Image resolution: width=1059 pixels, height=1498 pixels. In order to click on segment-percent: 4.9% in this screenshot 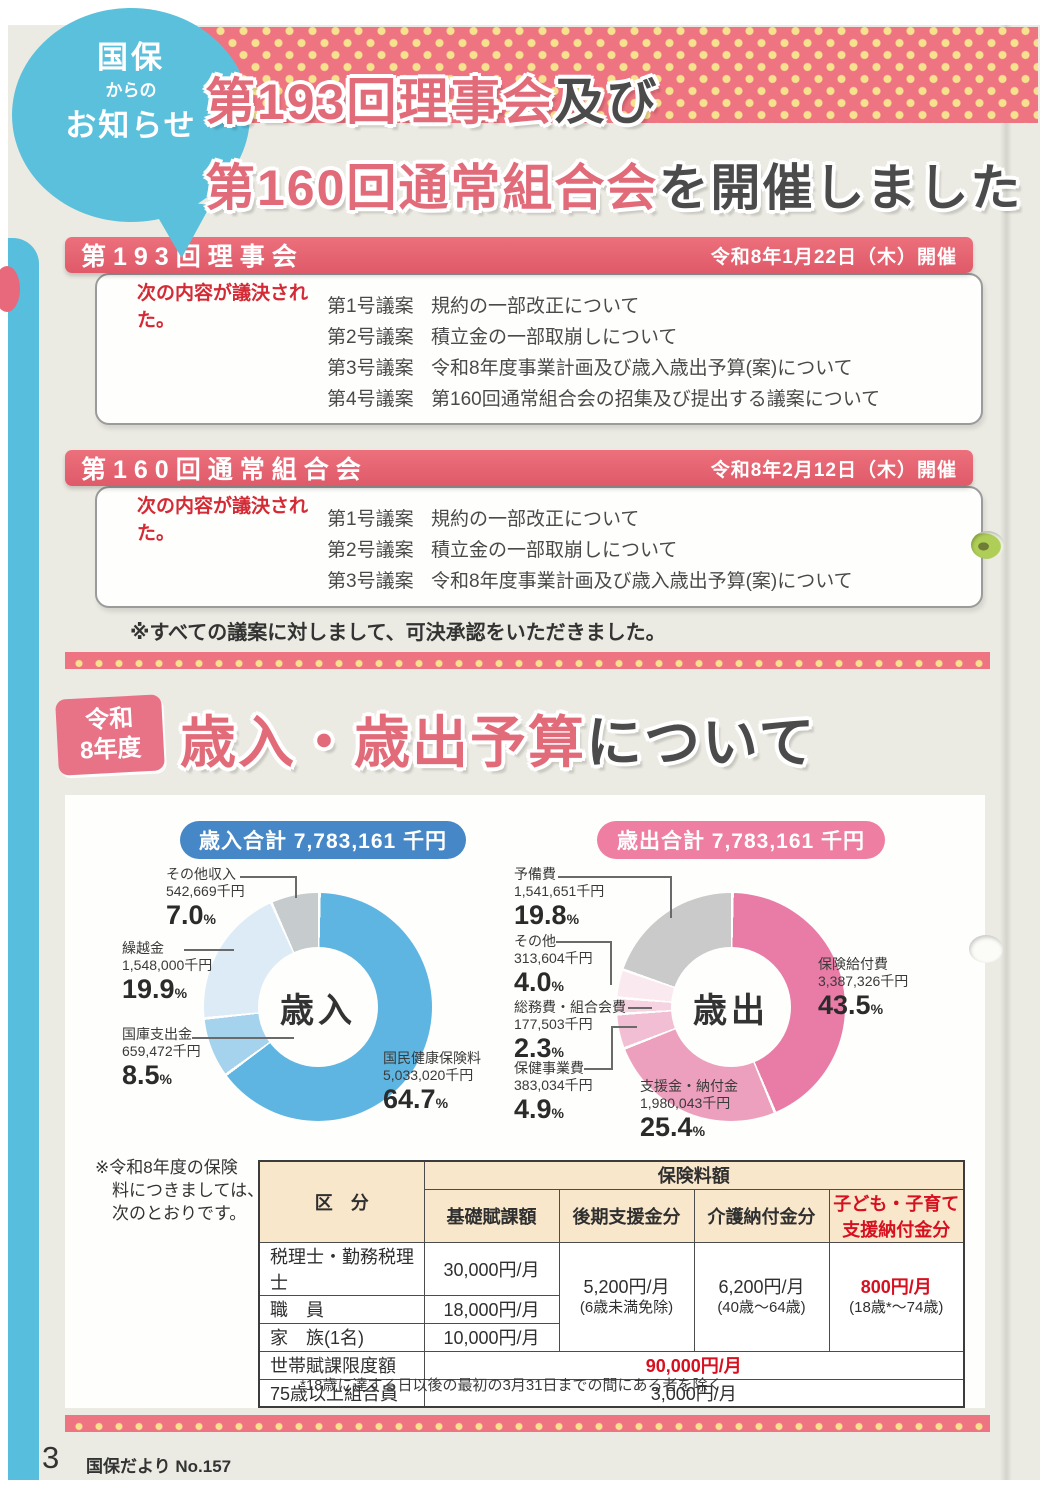, I will do `click(539, 1109)`.